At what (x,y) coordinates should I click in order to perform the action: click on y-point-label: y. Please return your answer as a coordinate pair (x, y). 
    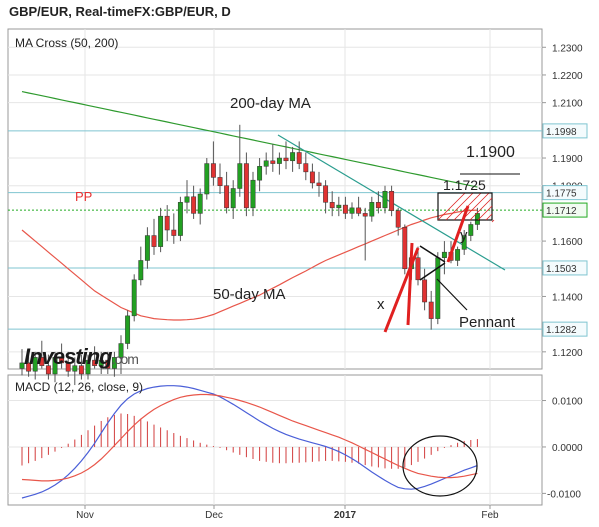
    Looking at the image, I should click on (464, 235).